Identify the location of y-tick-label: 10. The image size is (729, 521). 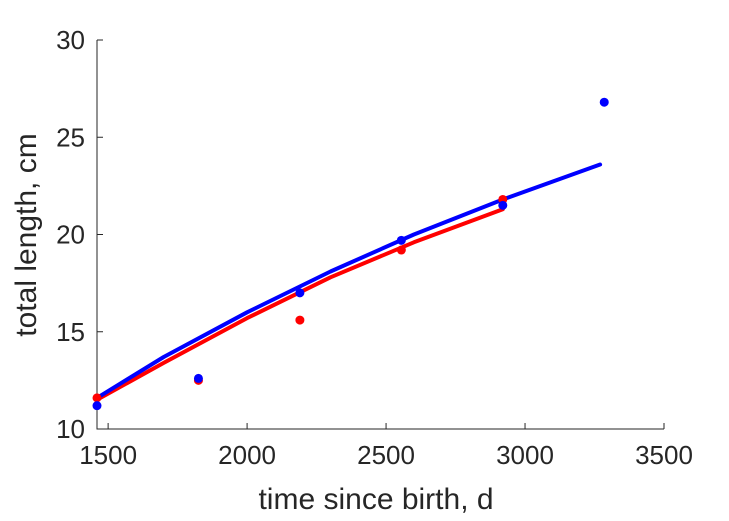
(70, 429).